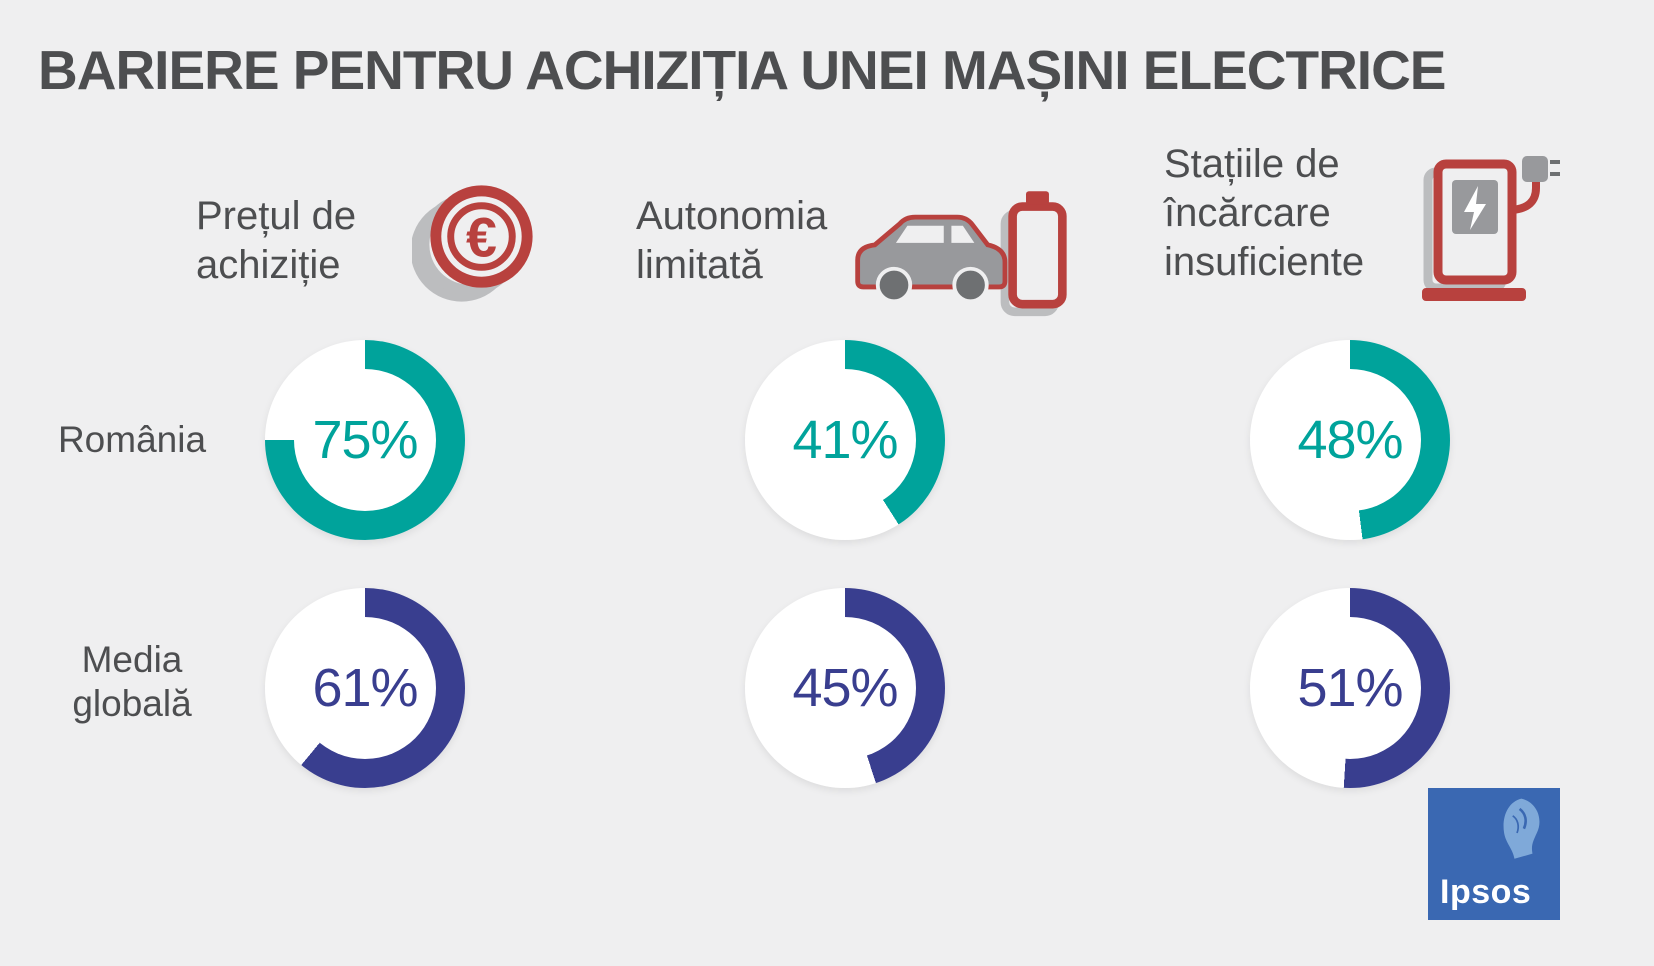 This screenshot has width=1654, height=966. I want to click on donut-value: 41%, so click(845, 440).